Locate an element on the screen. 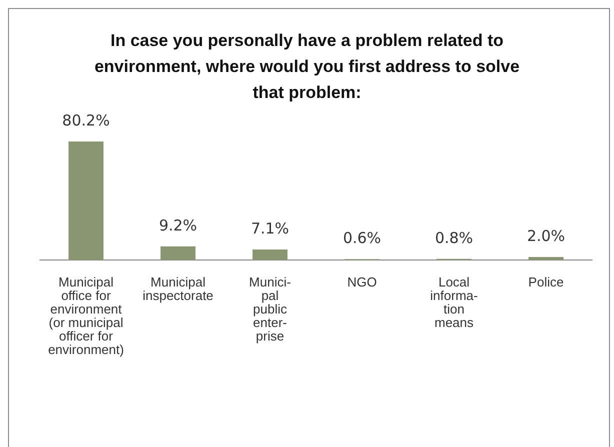  x-tick-label: NGO is located at coordinates (362, 282).